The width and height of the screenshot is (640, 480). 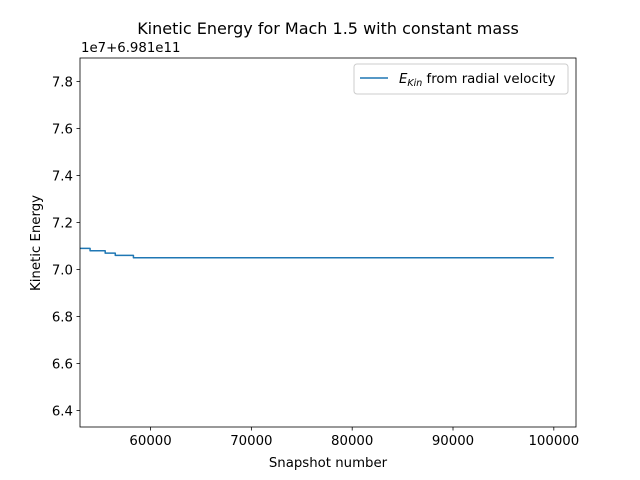 What do you see at coordinates (62, 364) in the screenshot?
I see `y-tick-label: 6.6` at bounding box center [62, 364].